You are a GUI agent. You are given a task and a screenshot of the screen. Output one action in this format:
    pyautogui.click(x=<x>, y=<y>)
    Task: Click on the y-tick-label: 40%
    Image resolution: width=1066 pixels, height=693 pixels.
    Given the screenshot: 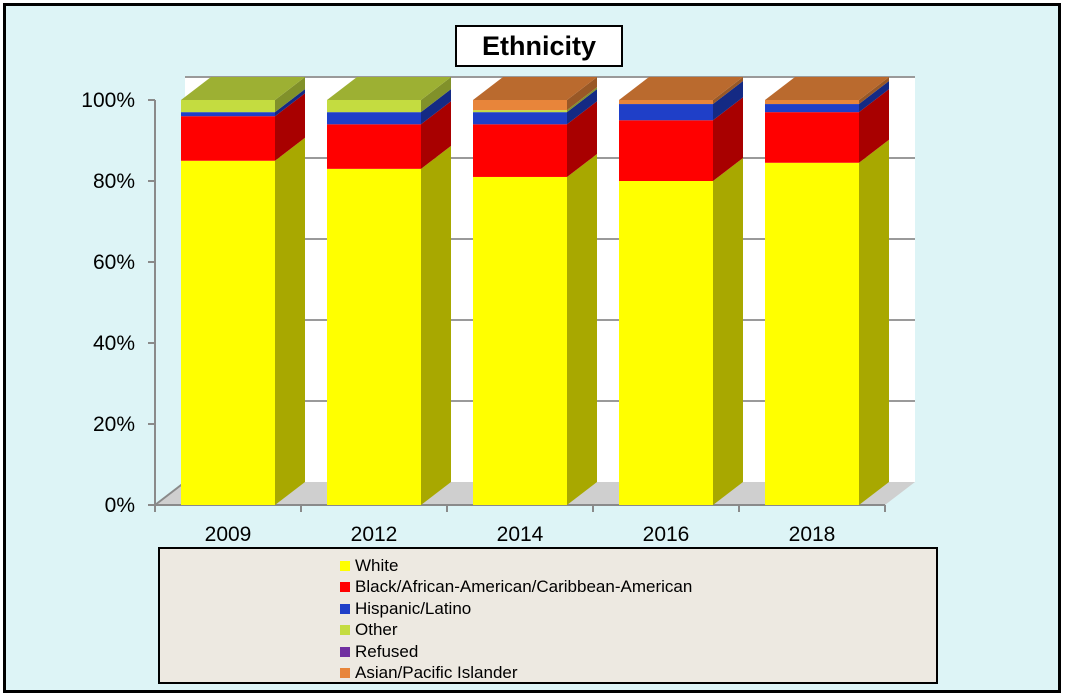 What is the action you would take?
    pyautogui.click(x=114, y=343)
    